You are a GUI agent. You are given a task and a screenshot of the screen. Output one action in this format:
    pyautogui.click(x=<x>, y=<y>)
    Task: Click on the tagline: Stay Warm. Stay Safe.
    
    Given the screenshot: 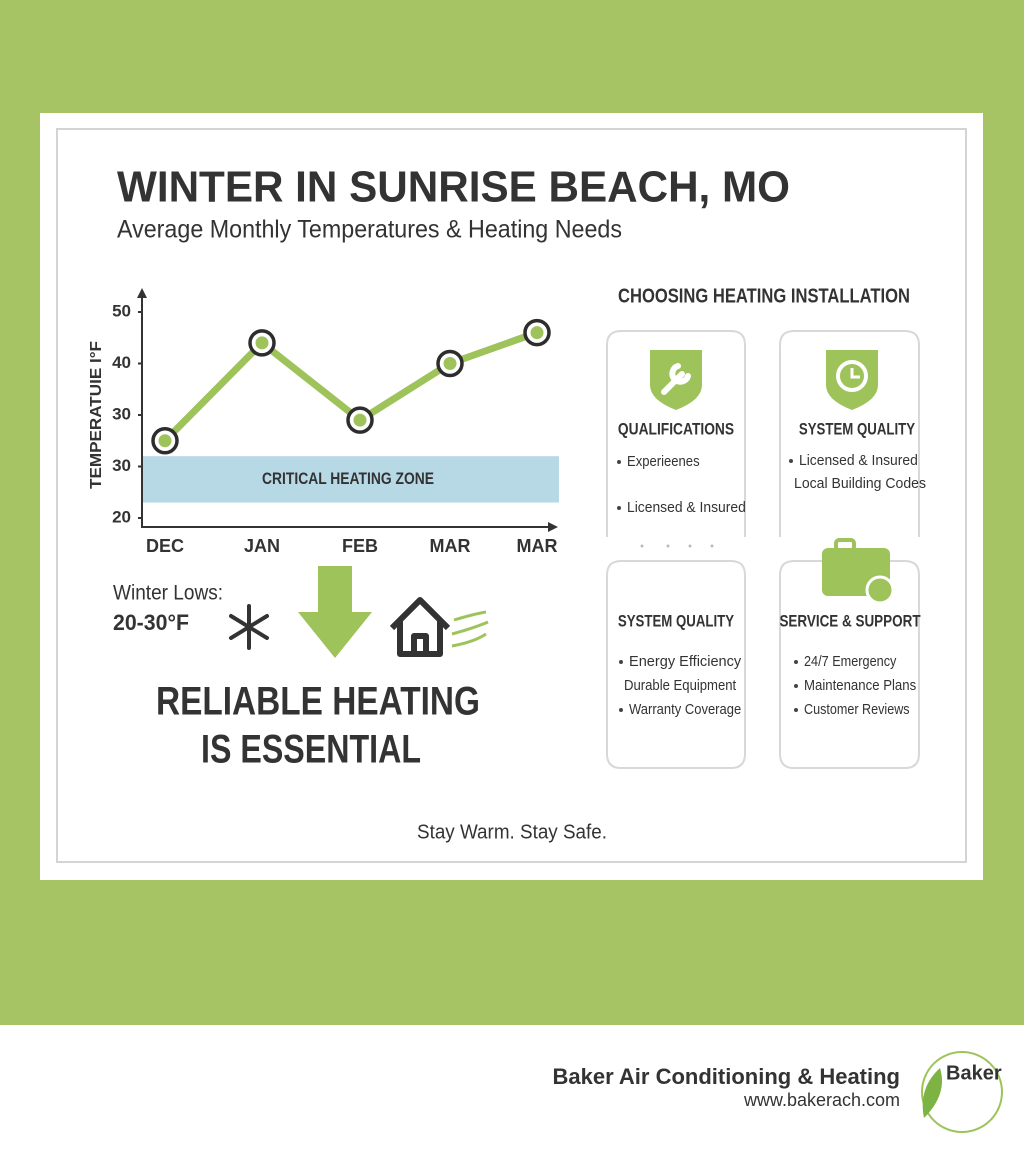 What is the action you would take?
    pyautogui.click(x=512, y=832)
    